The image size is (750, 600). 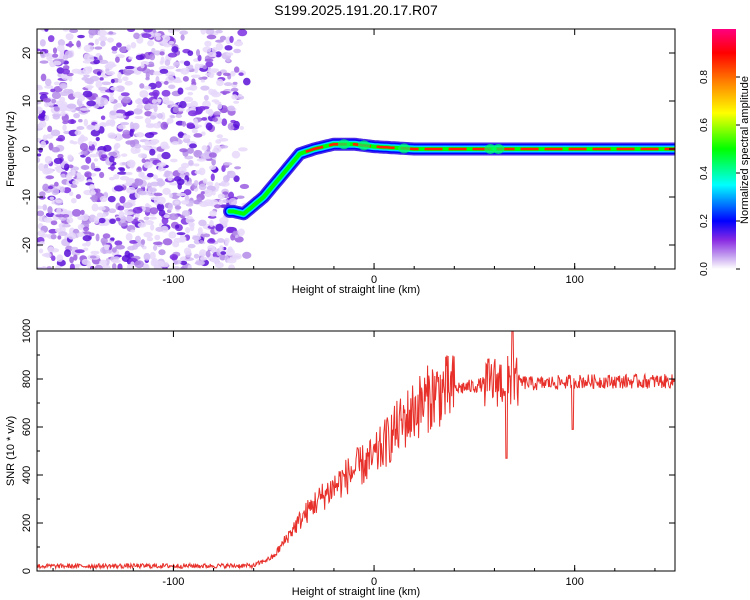 What do you see at coordinates (27, 197) in the screenshot?
I see `y-tick-label: -10` at bounding box center [27, 197].